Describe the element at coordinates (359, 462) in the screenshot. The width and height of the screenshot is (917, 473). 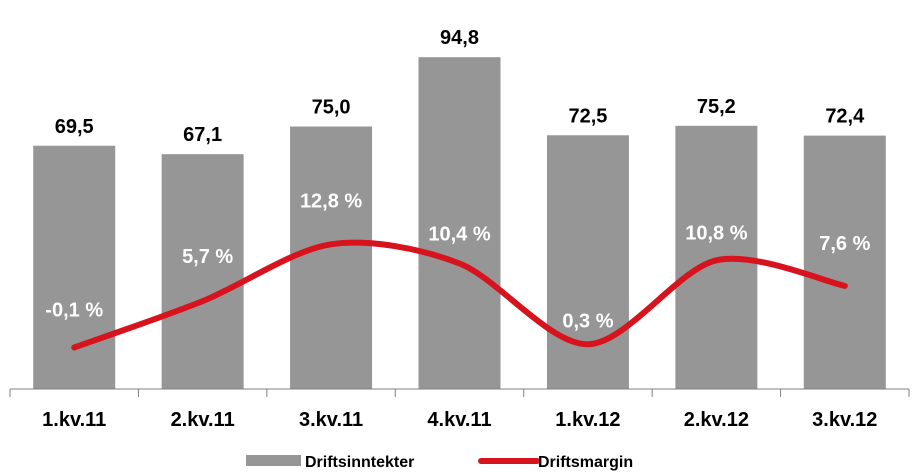
I see `legend-label-bar: Driftsinntekter` at that location.